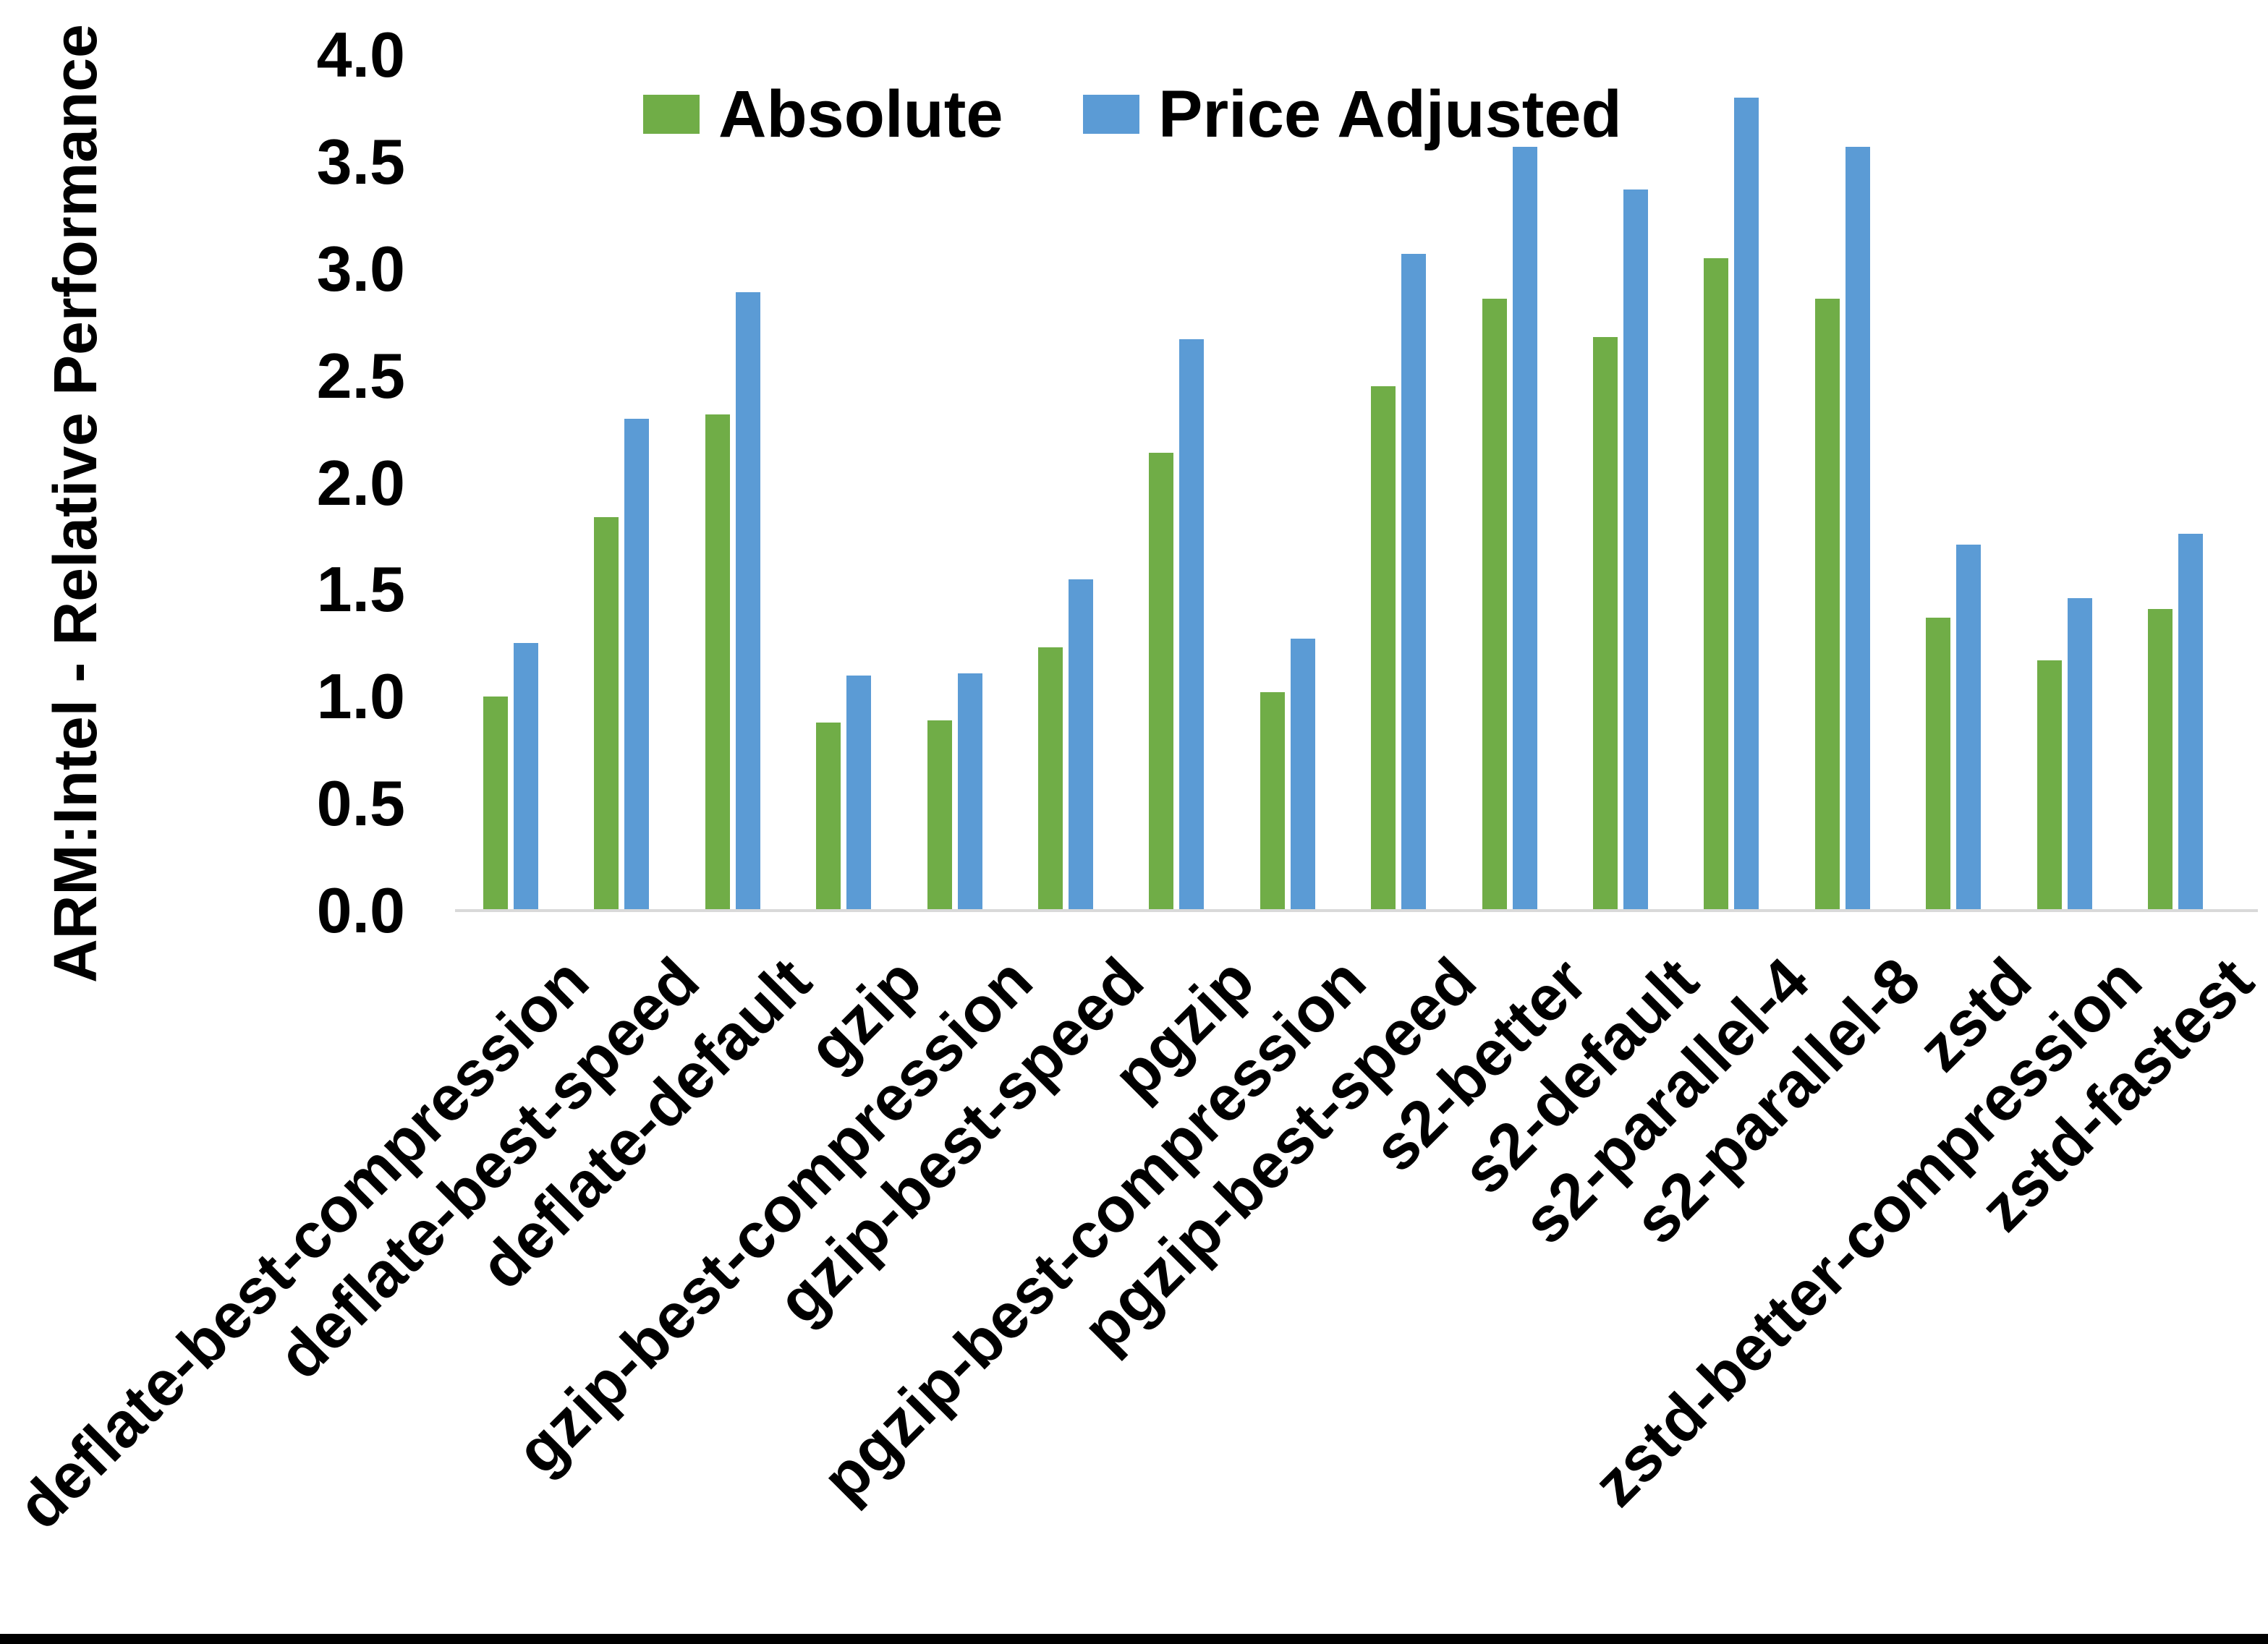 This screenshot has width=2268, height=1644. What do you see at coordinates (1111, 114) in the screenshot?
I see `legend-swatch-price-adjusted-icon` at bounding box center [1111, 114].